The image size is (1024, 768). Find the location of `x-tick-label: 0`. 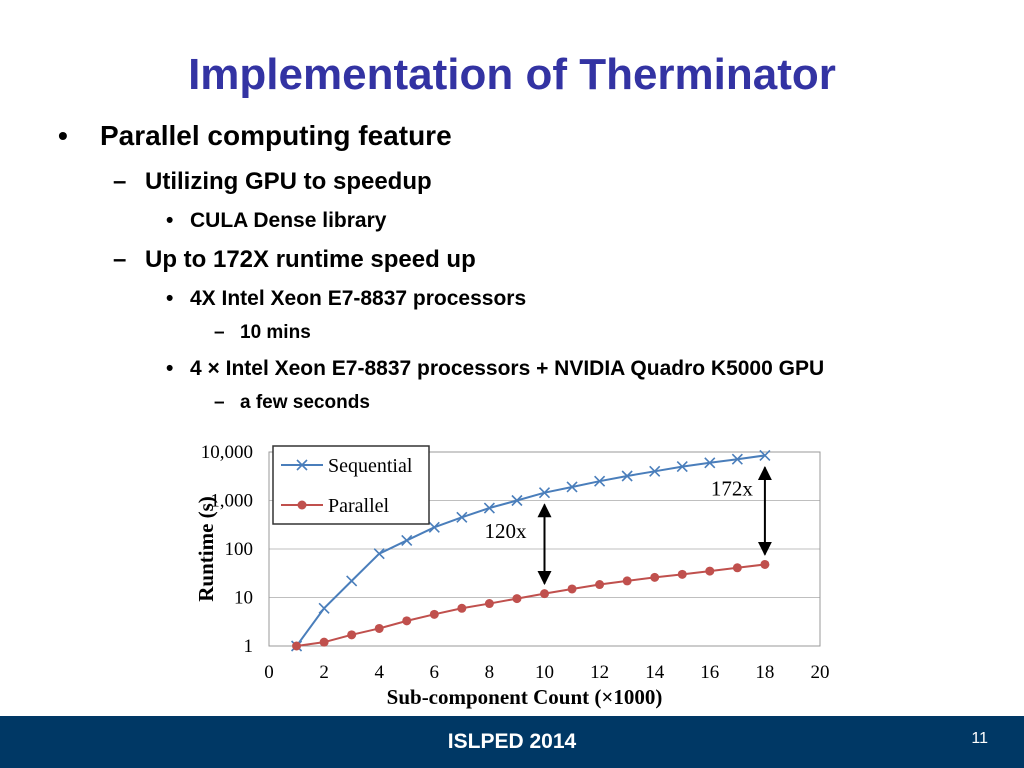

x-tick-label: 0 is located at coordinates (269, 672).